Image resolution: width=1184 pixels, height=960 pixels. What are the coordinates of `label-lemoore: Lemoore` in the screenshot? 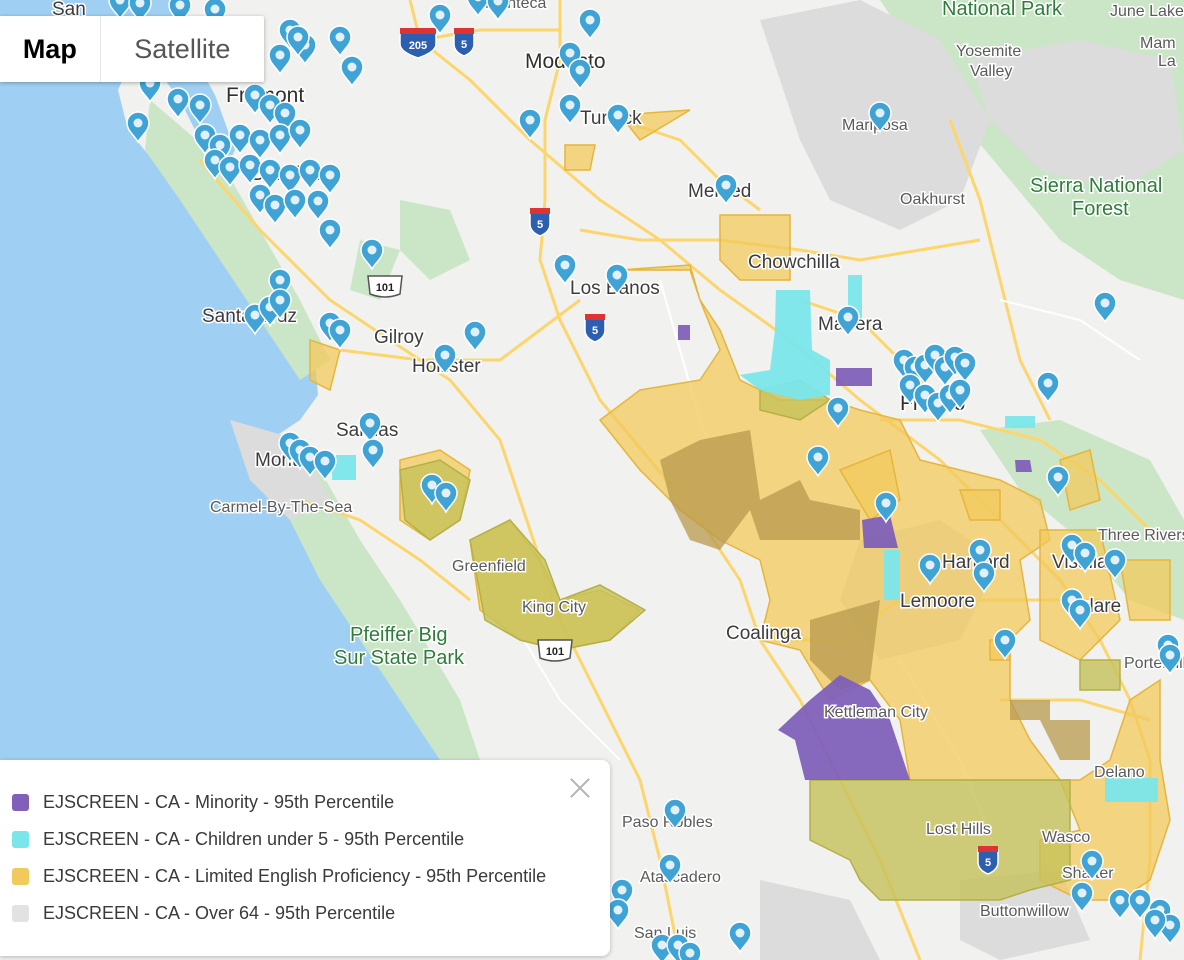 It's located at (937, 601).